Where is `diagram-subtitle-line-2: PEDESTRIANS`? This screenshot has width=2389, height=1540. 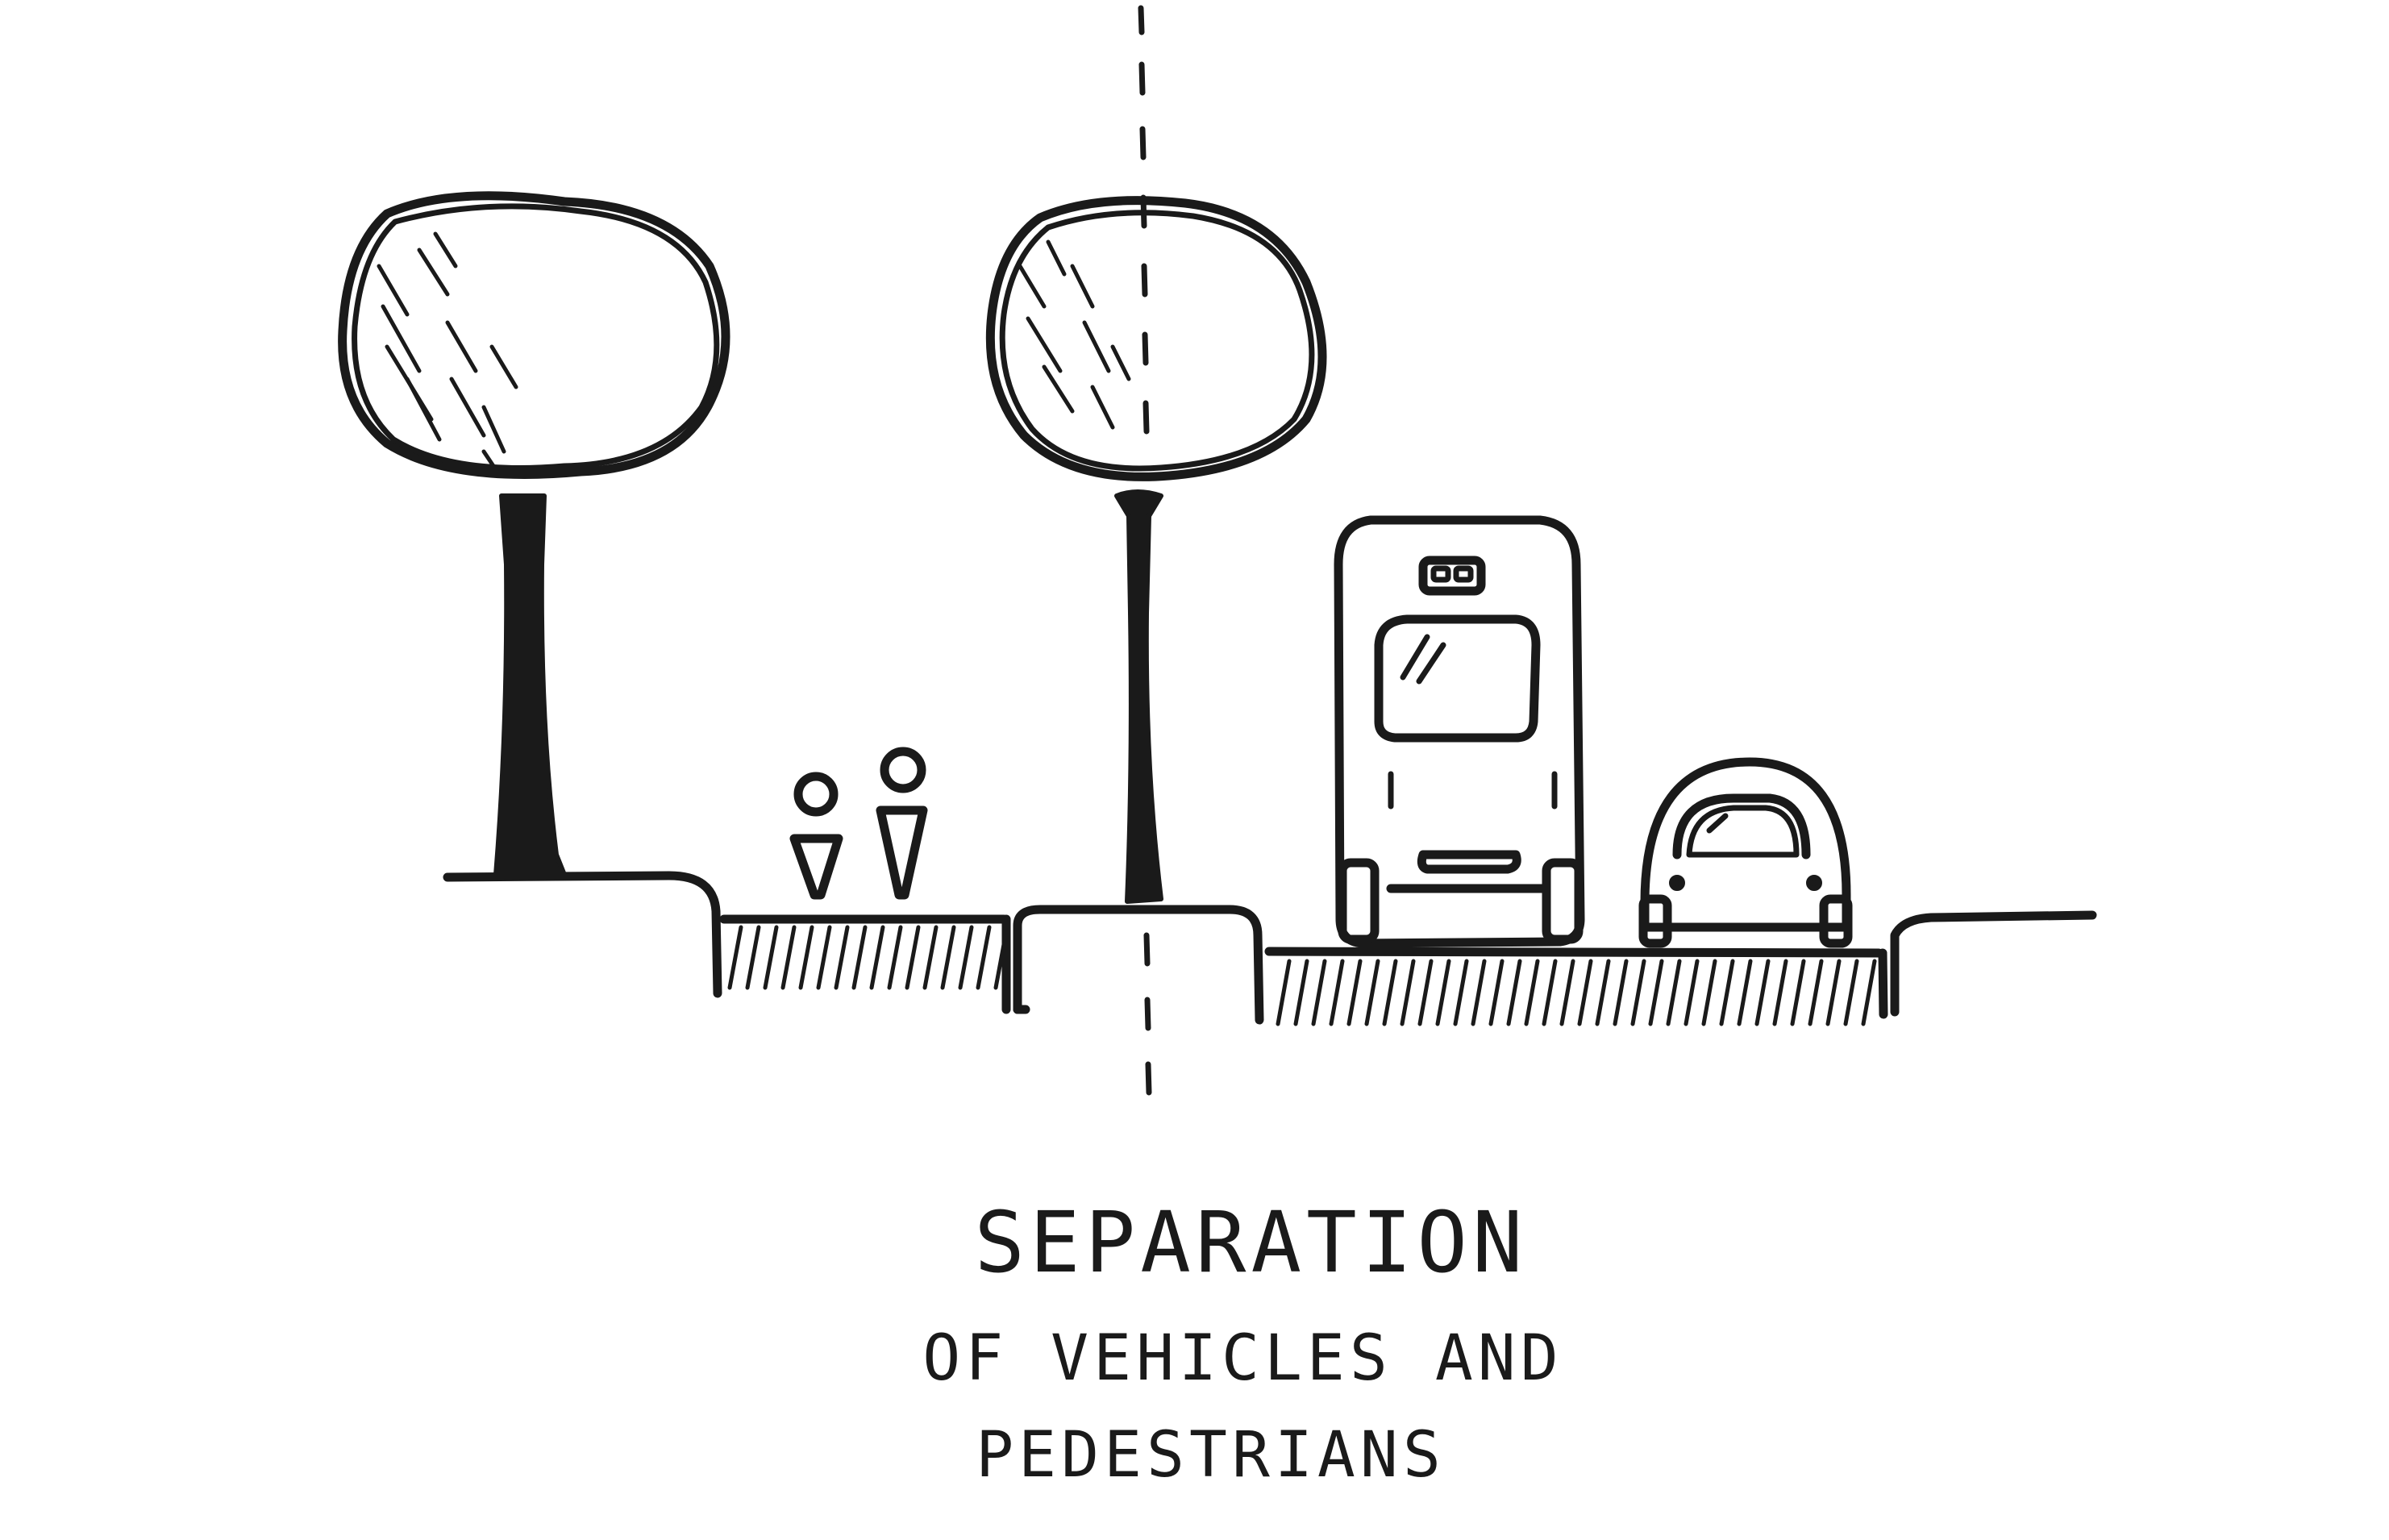 diagram-subtitle-line-2: PEDESTRIANS is located at coordinates (1211, 1455).